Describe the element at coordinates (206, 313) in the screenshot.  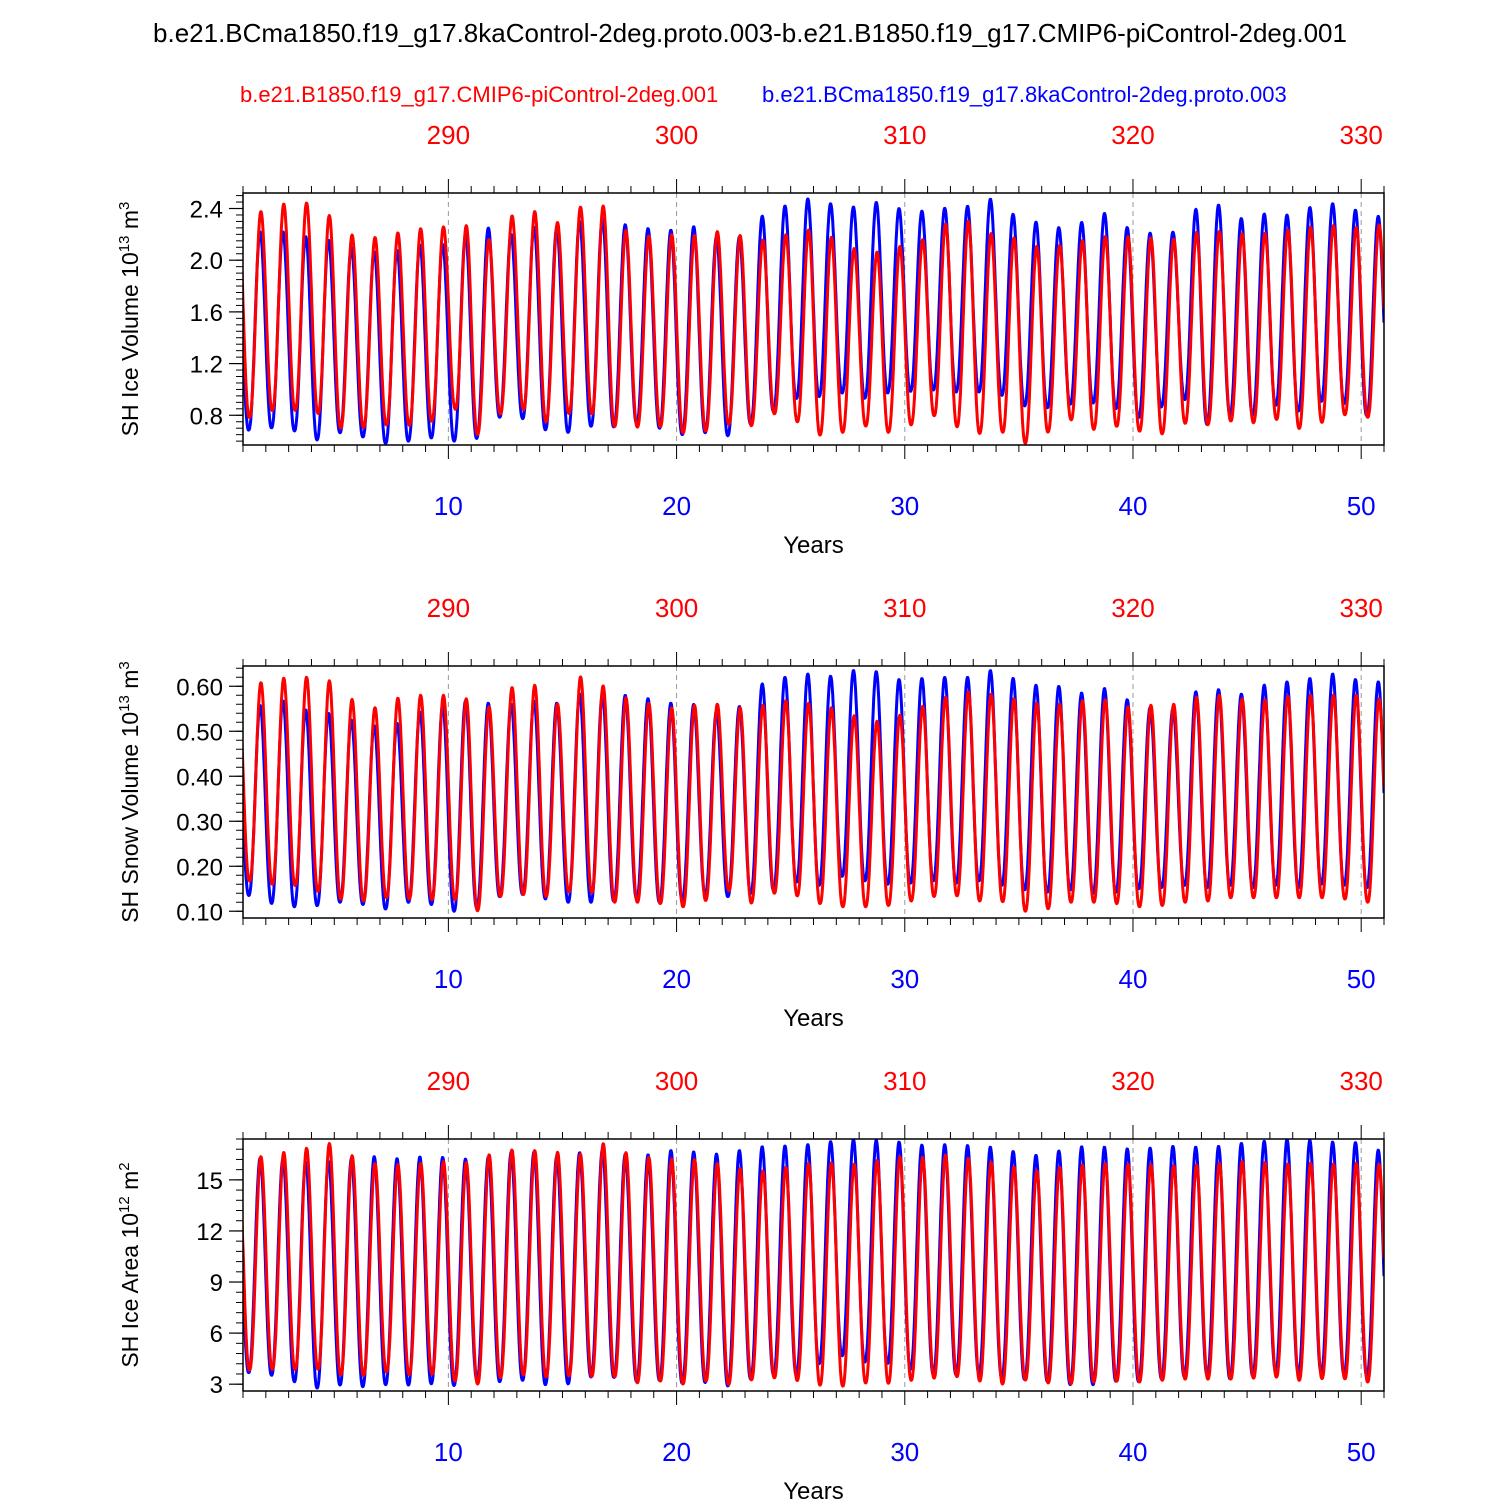
I see `y-tick-label: 1.6` at that location.